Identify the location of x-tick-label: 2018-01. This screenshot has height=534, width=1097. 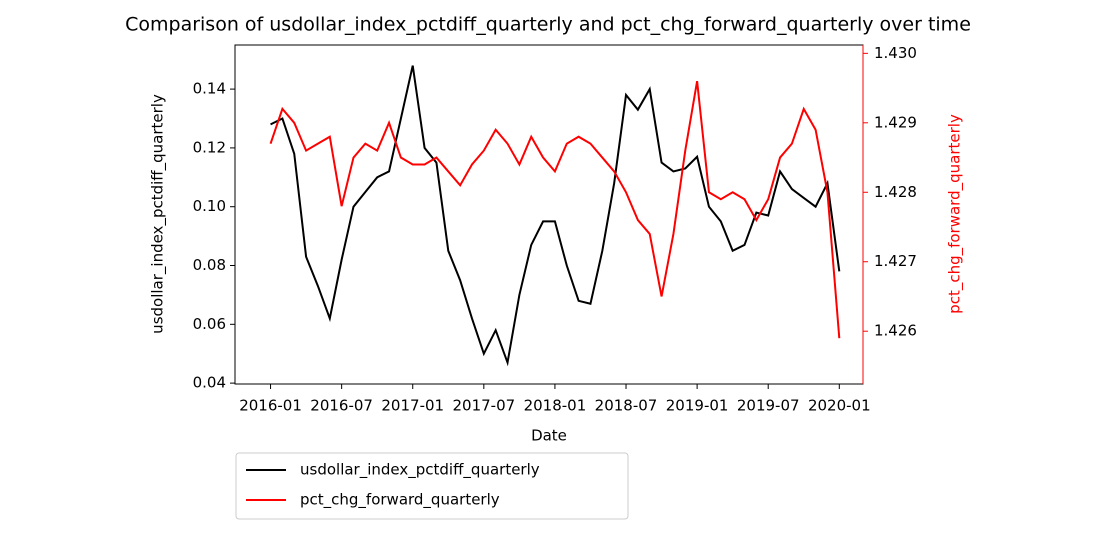
(555, 406).